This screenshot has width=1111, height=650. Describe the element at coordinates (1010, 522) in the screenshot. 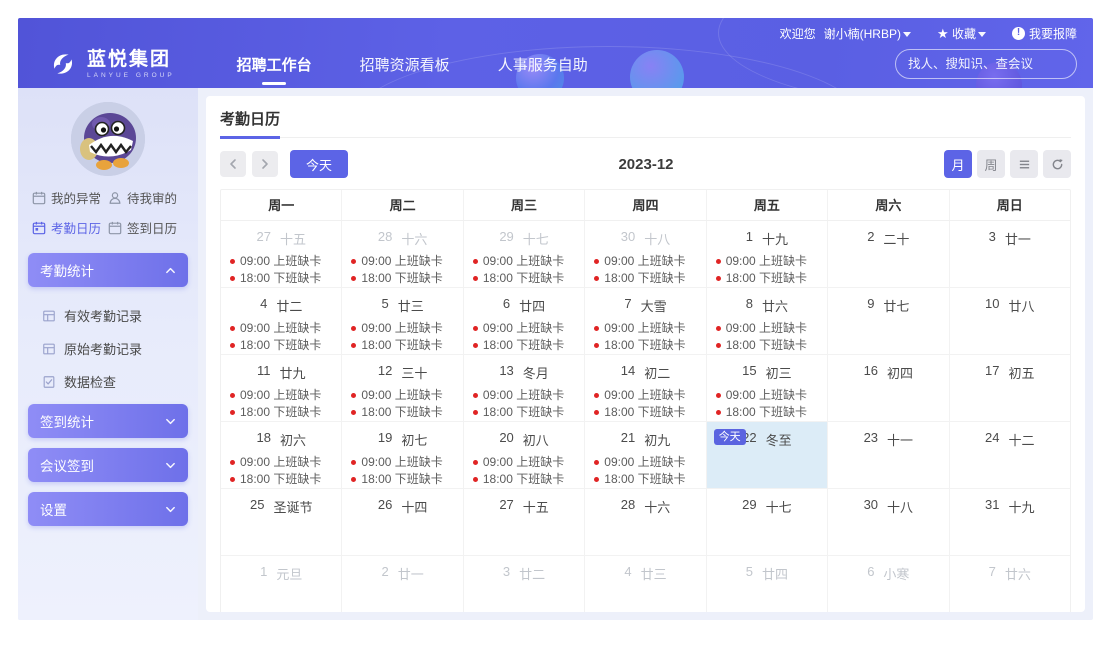

I see `calendar-day-cell: 31 十九` at that location.